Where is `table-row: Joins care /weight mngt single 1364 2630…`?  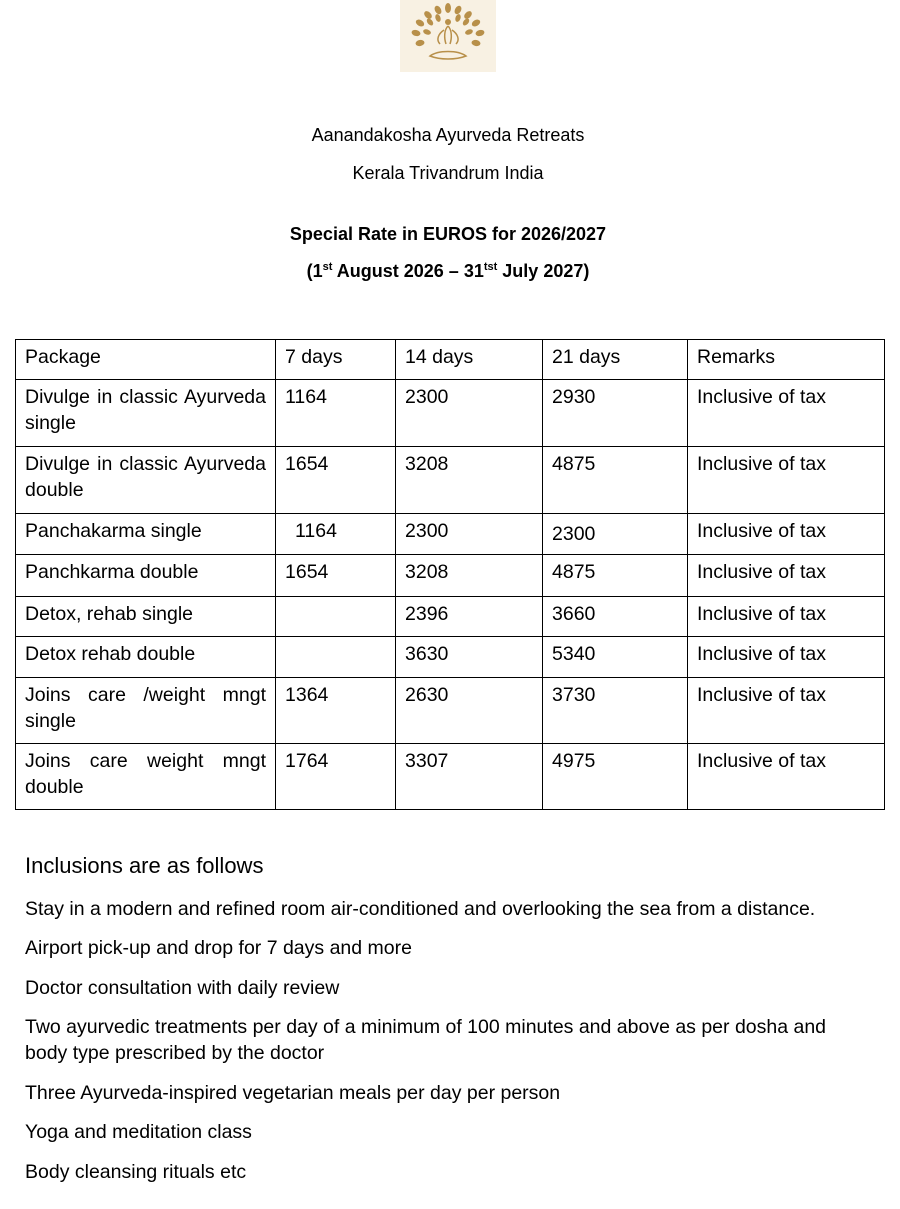
table-row: Joins care /weight mngt single 1364 2630… is located at coordinates (450, 710).